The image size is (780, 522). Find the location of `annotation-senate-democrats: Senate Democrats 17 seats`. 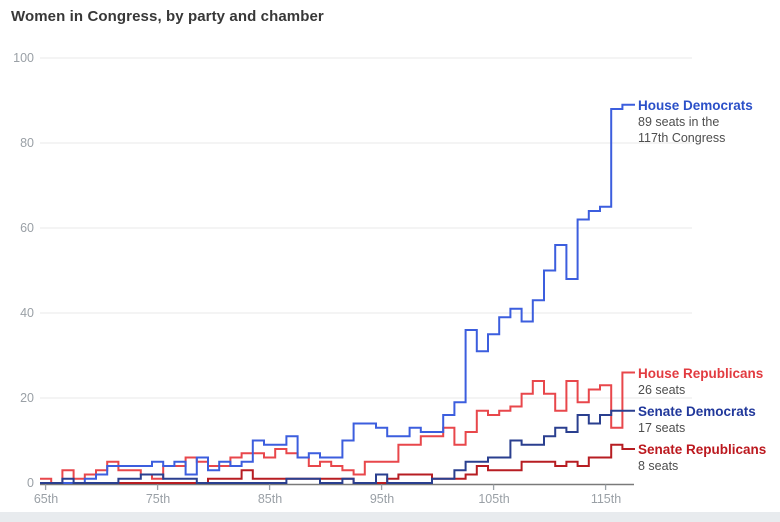

annotation-senate-democrats: Senate Democrats 17 seats is located at coordinates (697, 419).